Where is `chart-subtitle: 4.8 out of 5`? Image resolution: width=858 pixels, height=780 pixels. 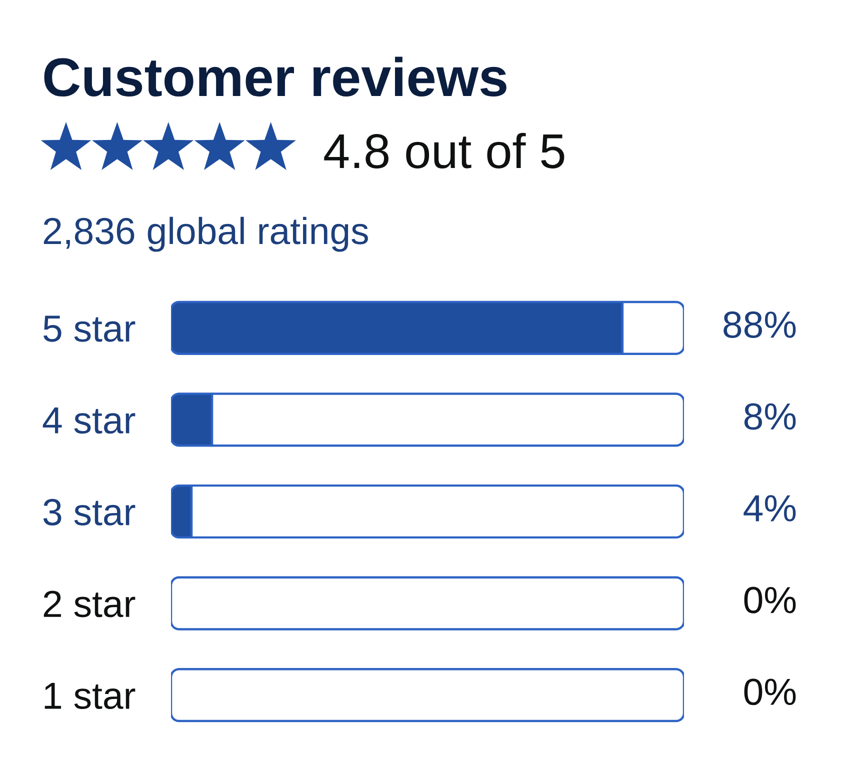
chart-subtitle: 4.8 out of 5 is located at coordinates (444, 150).